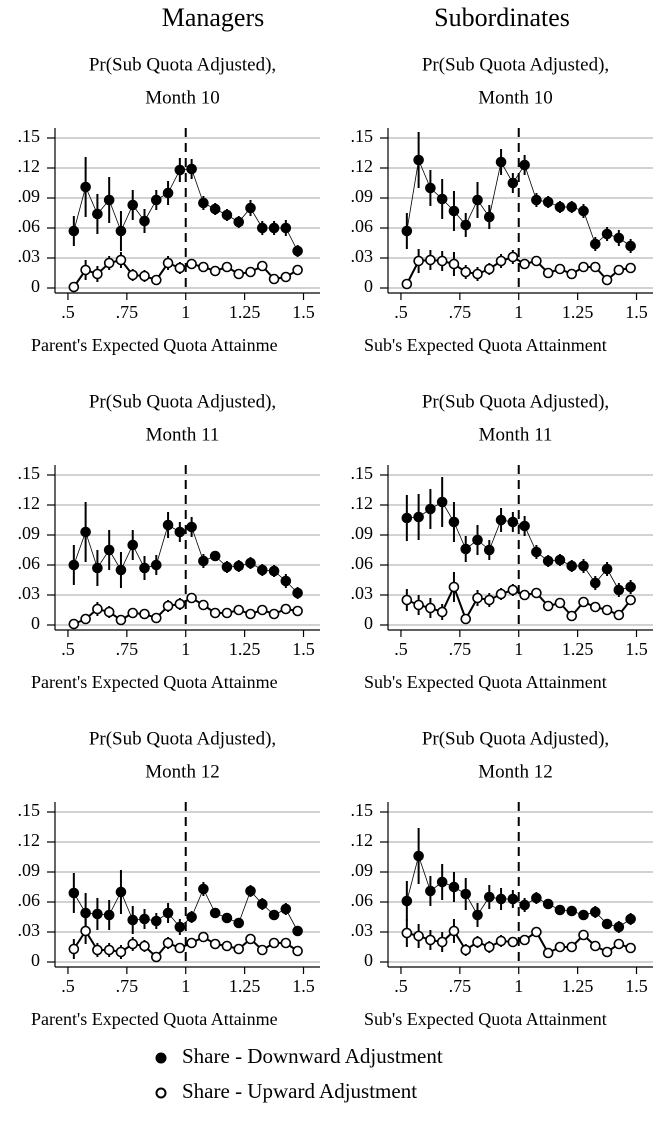 The height and width of the screenshot is (1136, 664). I want to click on panel-subtitle: Month 10, so click(515, 97).